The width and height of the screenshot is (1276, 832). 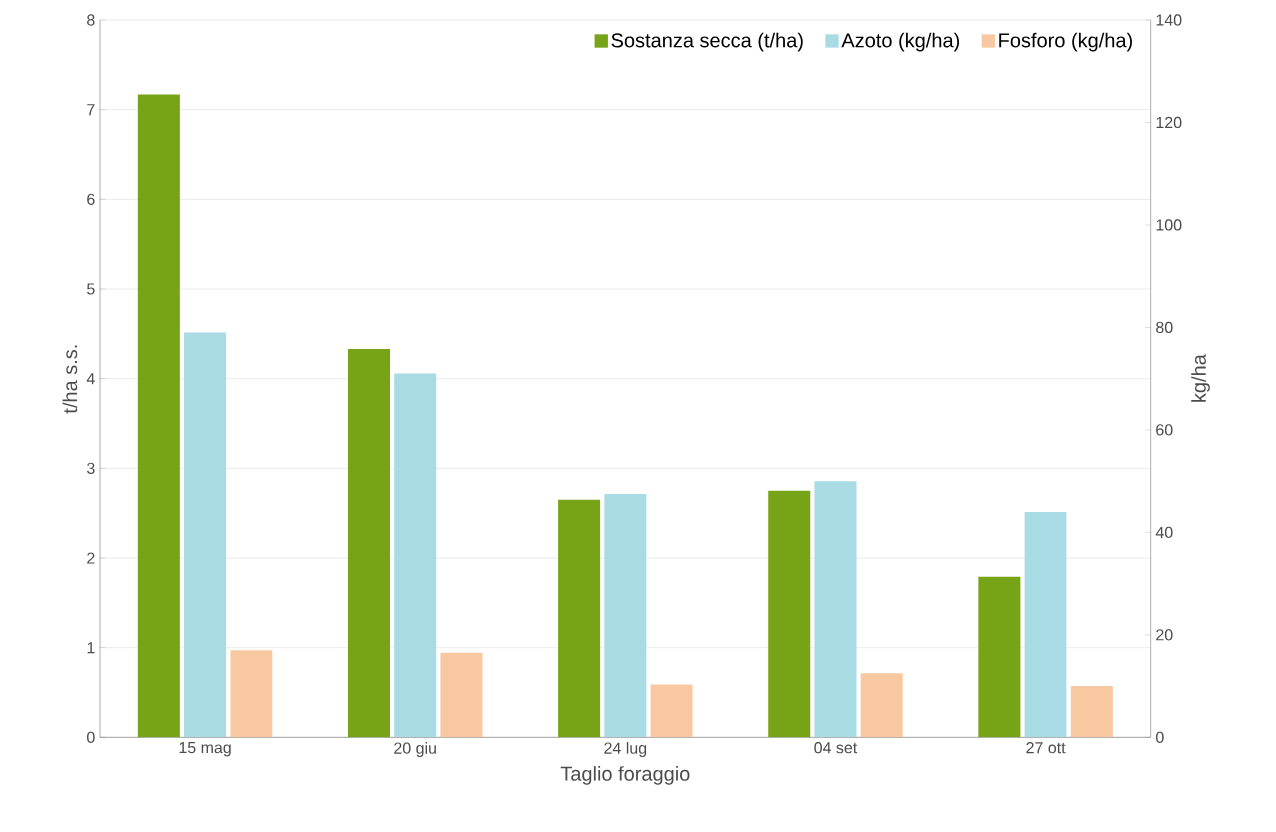 What do you see at coordinates (91, 20) in the screenshot?
I see `y-tick-label: 8` at bounding box center [91, 20].